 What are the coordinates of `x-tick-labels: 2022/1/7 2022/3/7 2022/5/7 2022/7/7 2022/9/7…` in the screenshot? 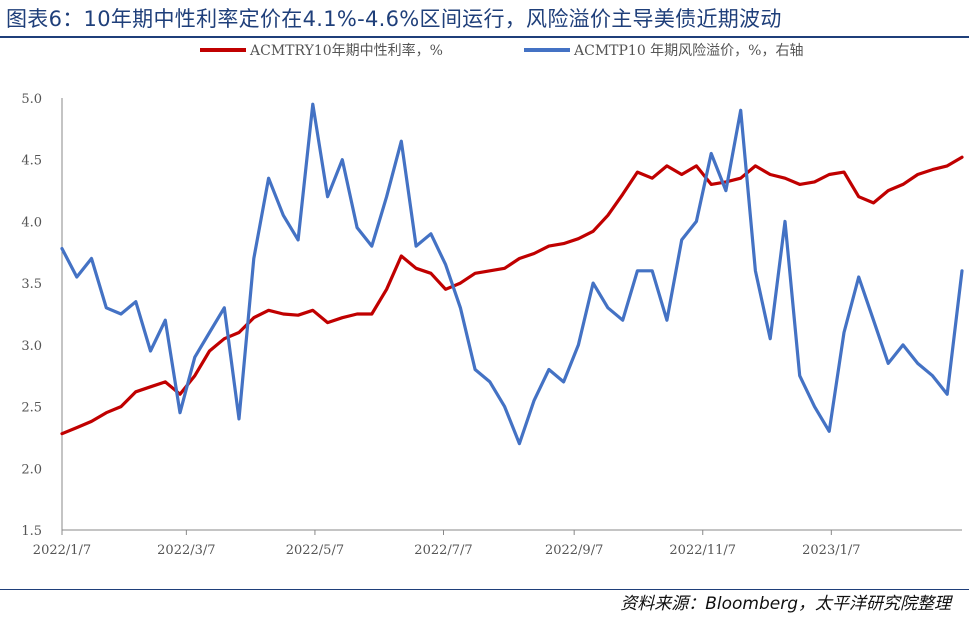 It's located at (447, 544).